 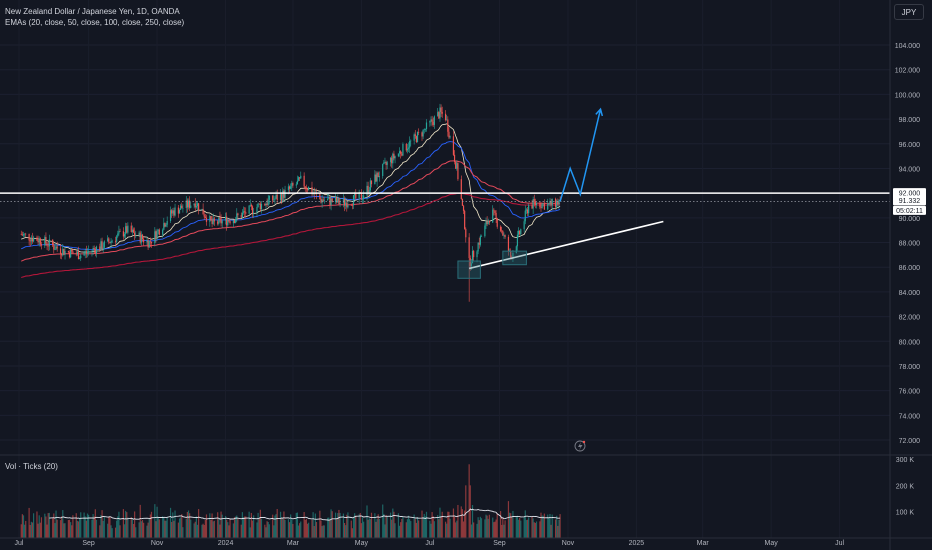 What do you see at coordinates (910, 293) in the screenshot?
I see `y-tick-label: 84.000` at bounding box center [910, 293].